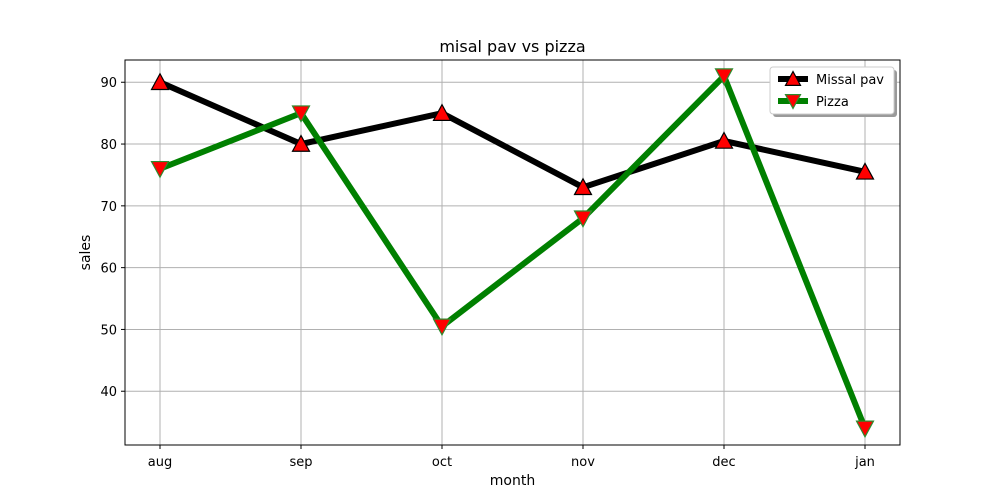 This screenshot has height=500, width=1000. What do you see at coordinates (108, 269) in the screenshot?
I see `y-tick-label: 60` at bounding box center [108, 269].